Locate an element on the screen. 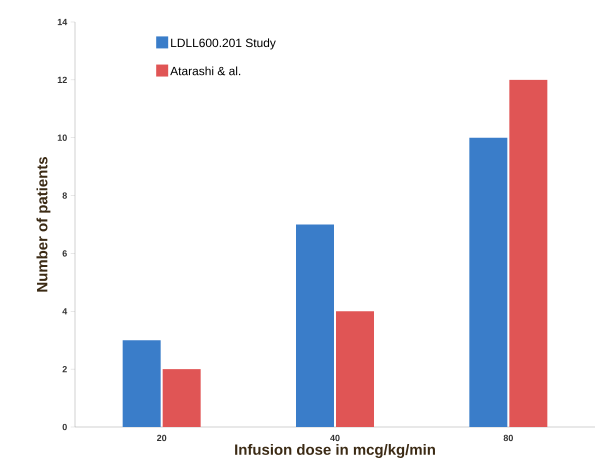  y-tick-label: 14 is located at coordinates (63, 22).